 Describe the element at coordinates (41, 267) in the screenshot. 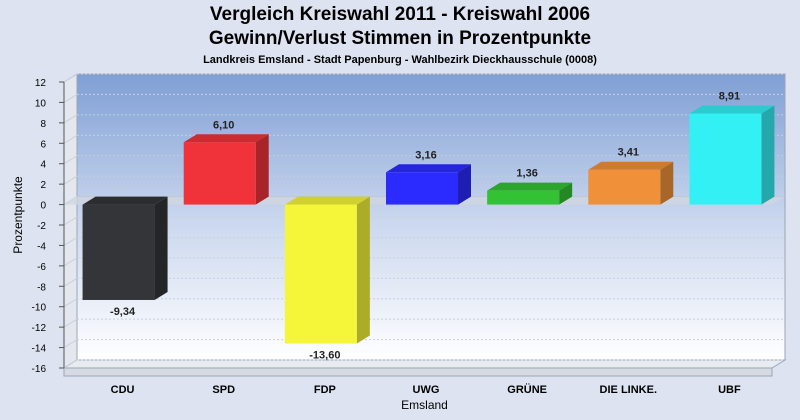

I see `y-tick-label: -6` at that location.